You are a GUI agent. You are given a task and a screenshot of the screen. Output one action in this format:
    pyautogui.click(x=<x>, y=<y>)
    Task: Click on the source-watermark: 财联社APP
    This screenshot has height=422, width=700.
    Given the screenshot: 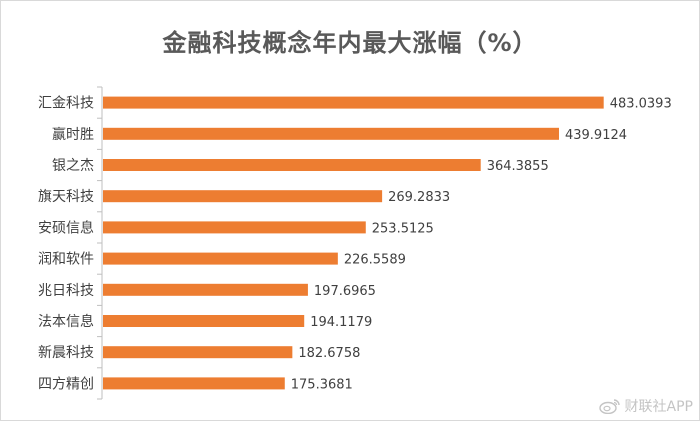 What is the action you would take?
    pyautogui.click(x=645, y=406)
    